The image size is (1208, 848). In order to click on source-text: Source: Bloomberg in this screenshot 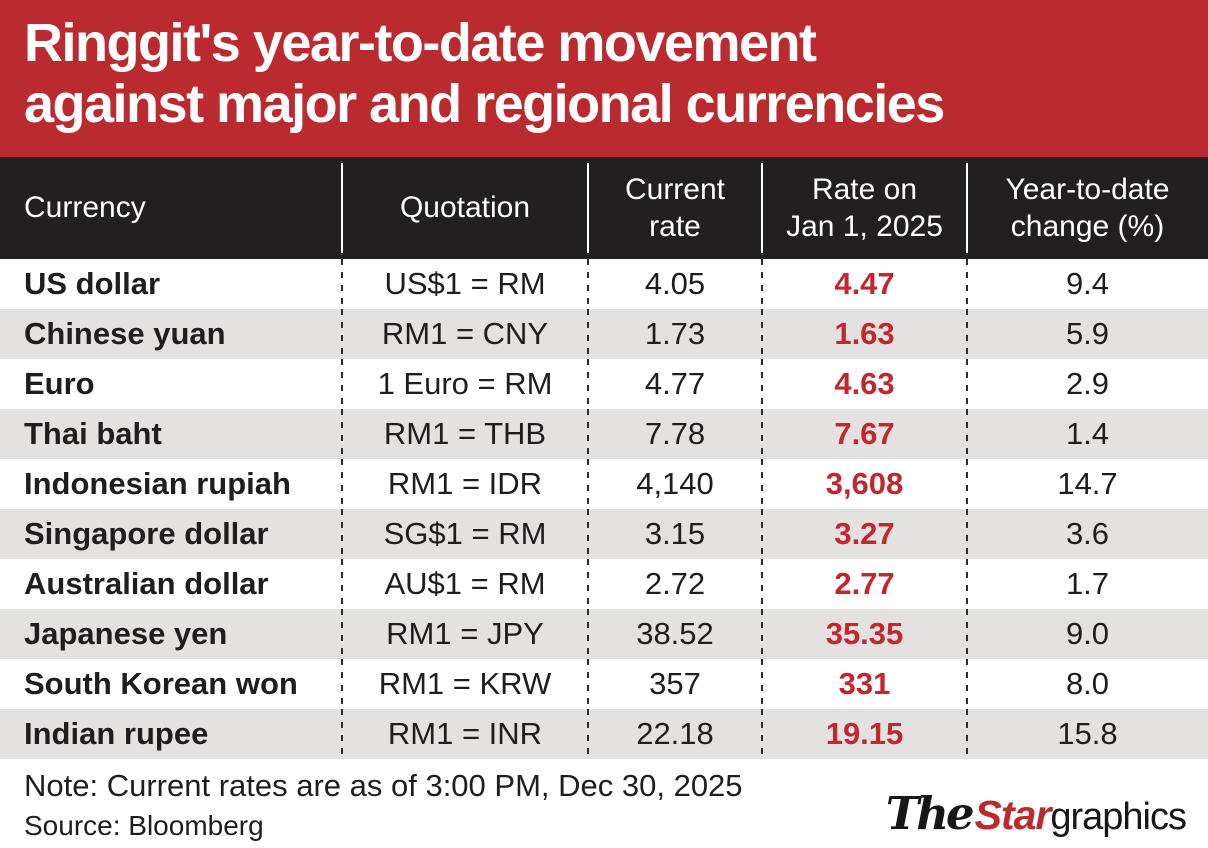, I will do `click(144, 825)`.